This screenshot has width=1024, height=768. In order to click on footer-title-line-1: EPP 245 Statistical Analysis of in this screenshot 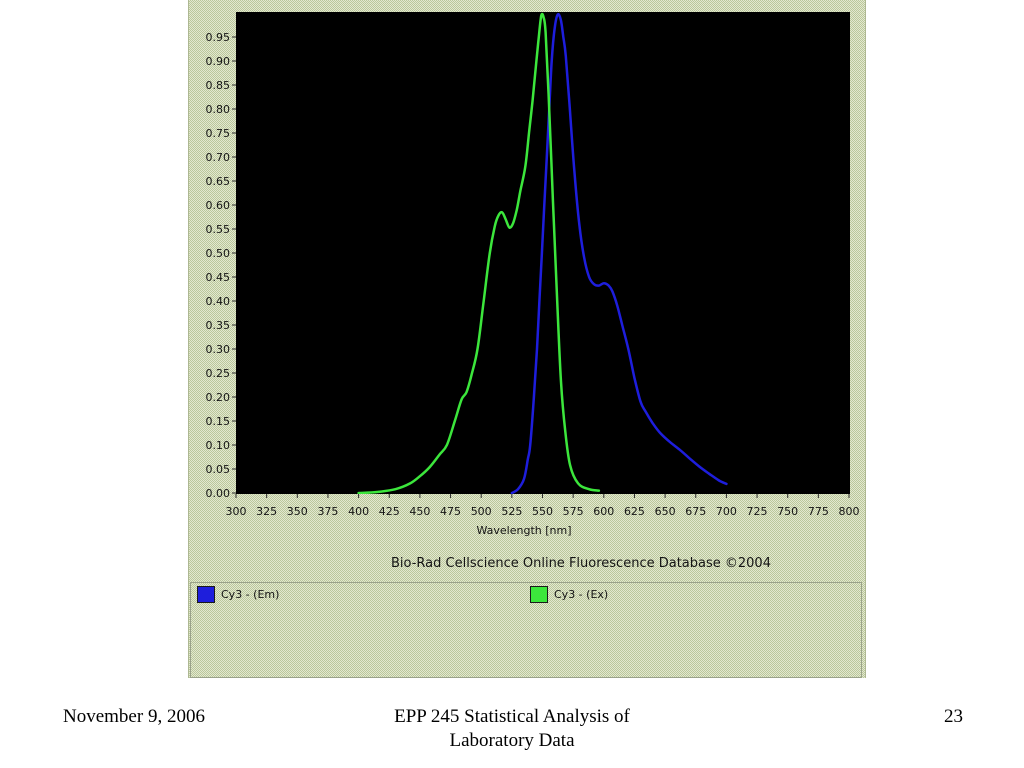, I will do `click(512, 716)`.